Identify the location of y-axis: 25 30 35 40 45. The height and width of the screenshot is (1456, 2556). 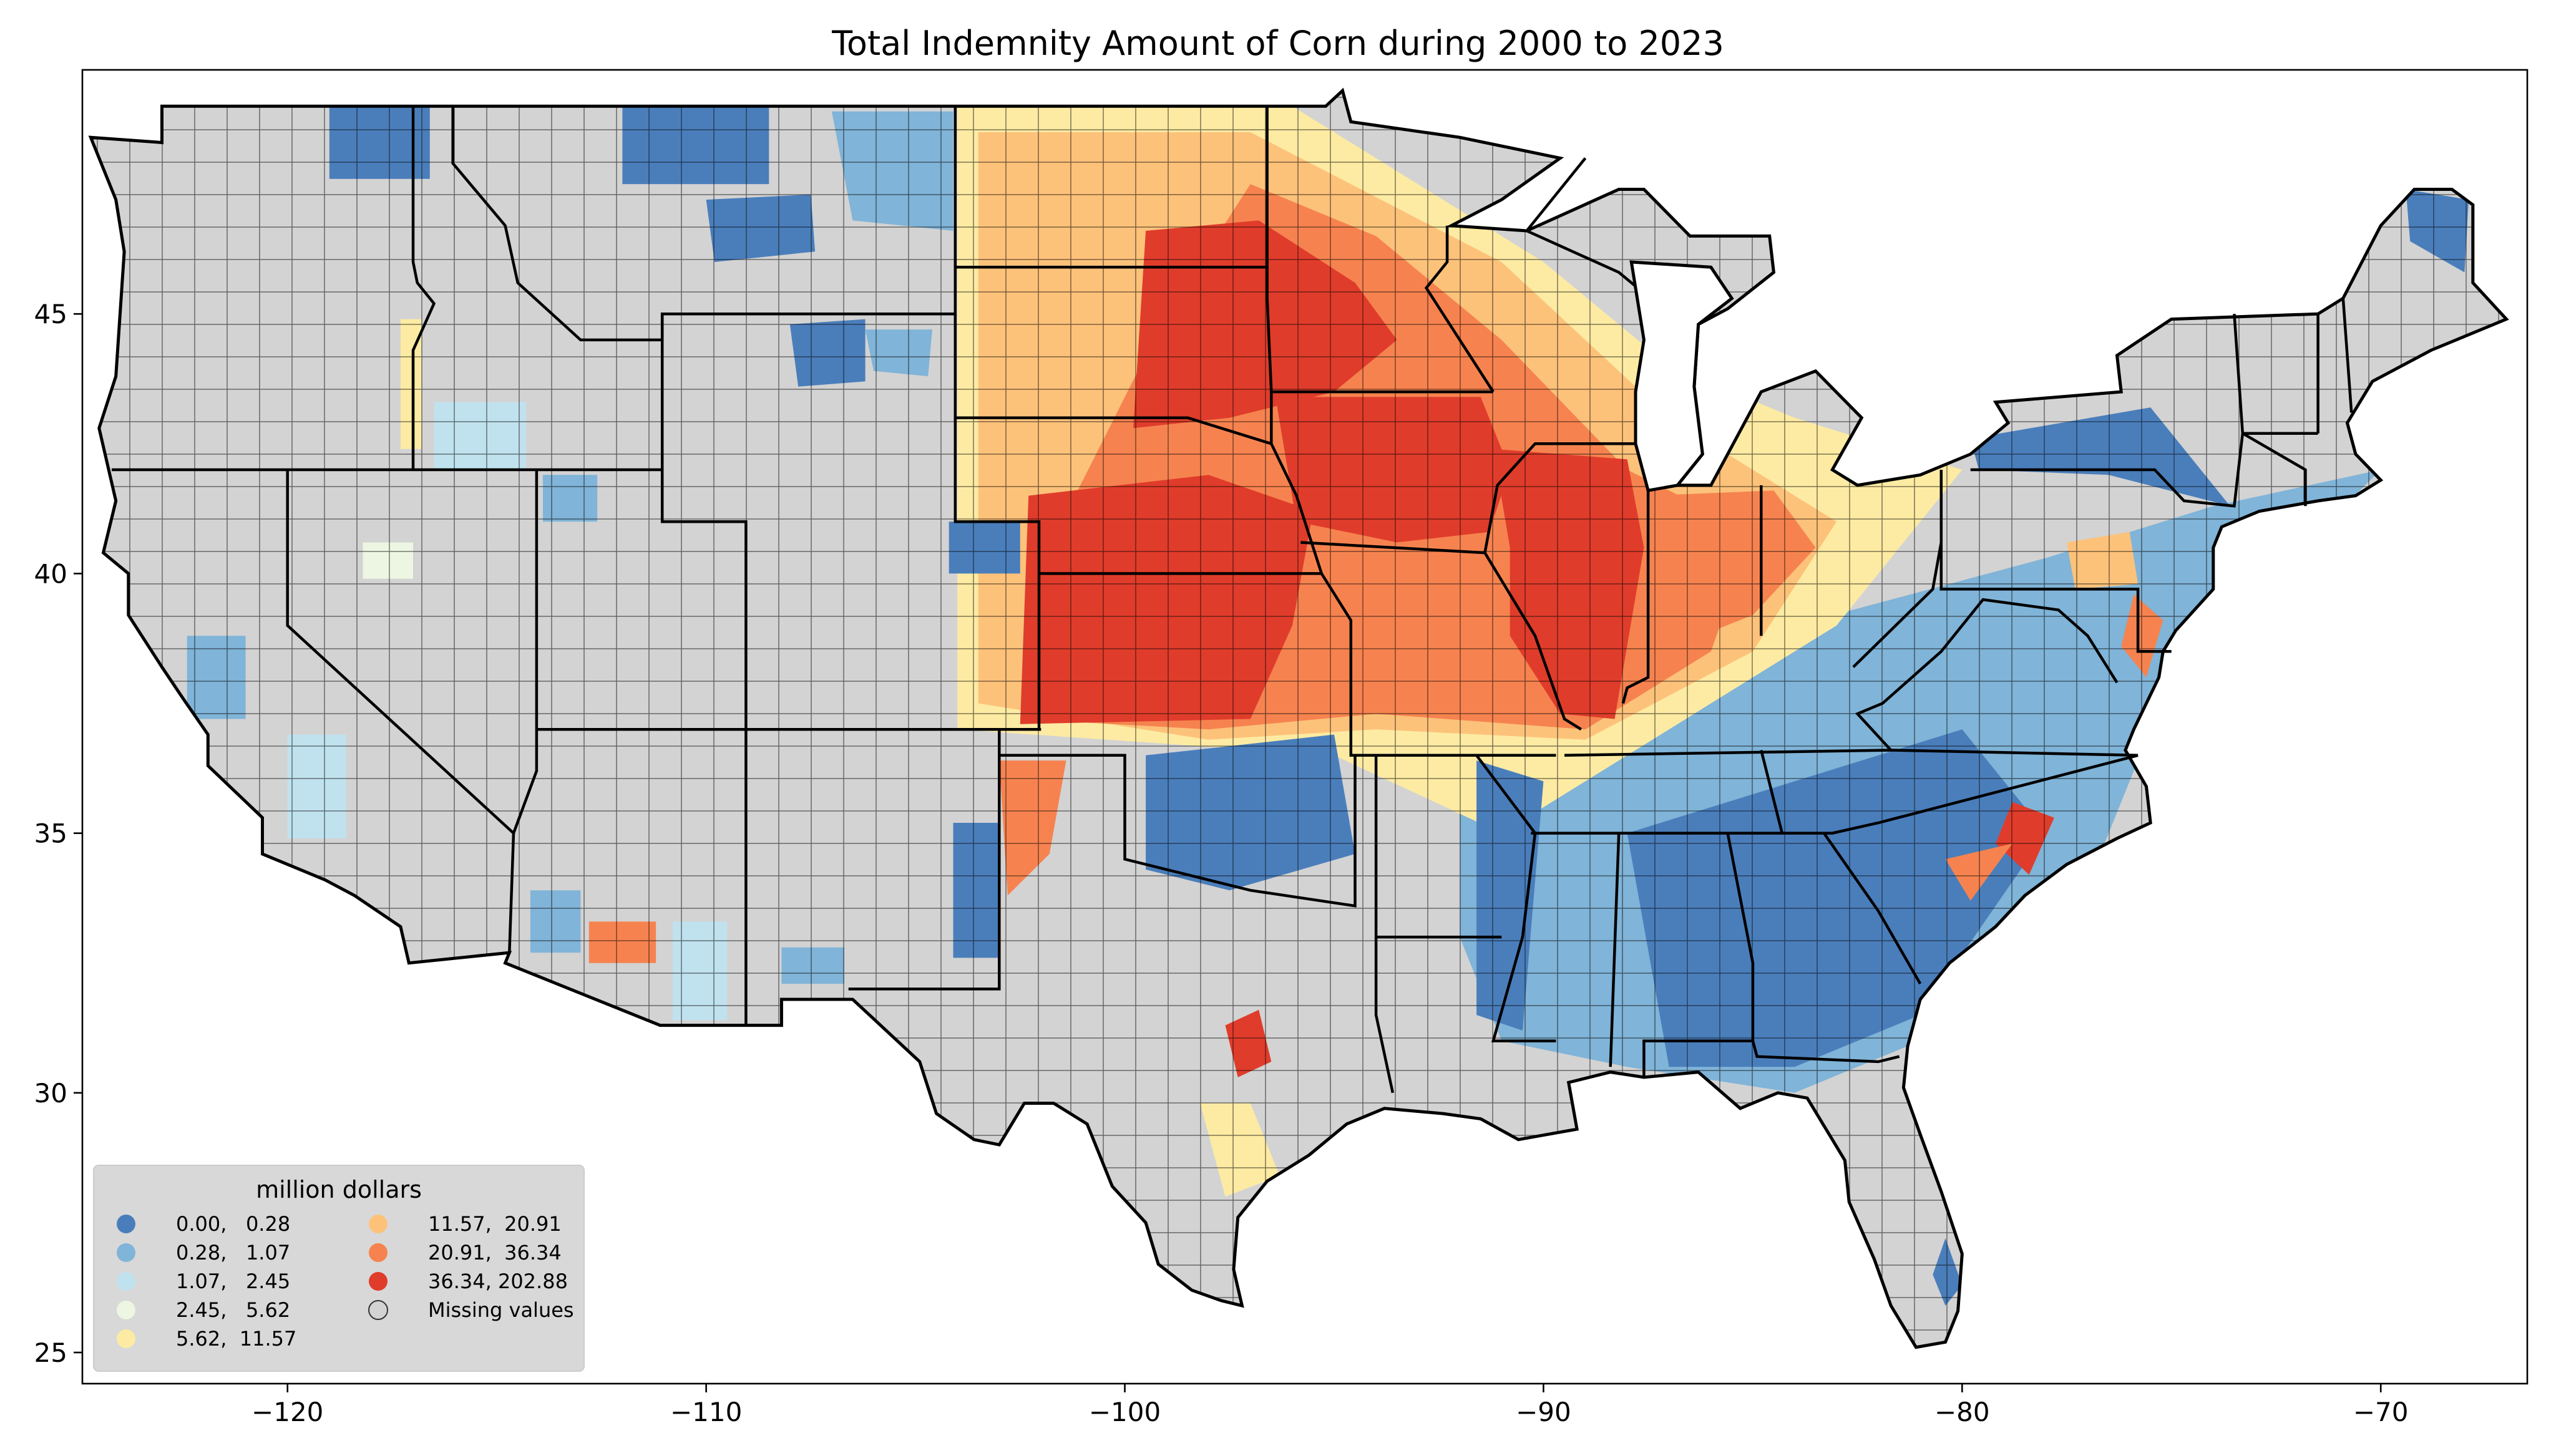
(58, 834).